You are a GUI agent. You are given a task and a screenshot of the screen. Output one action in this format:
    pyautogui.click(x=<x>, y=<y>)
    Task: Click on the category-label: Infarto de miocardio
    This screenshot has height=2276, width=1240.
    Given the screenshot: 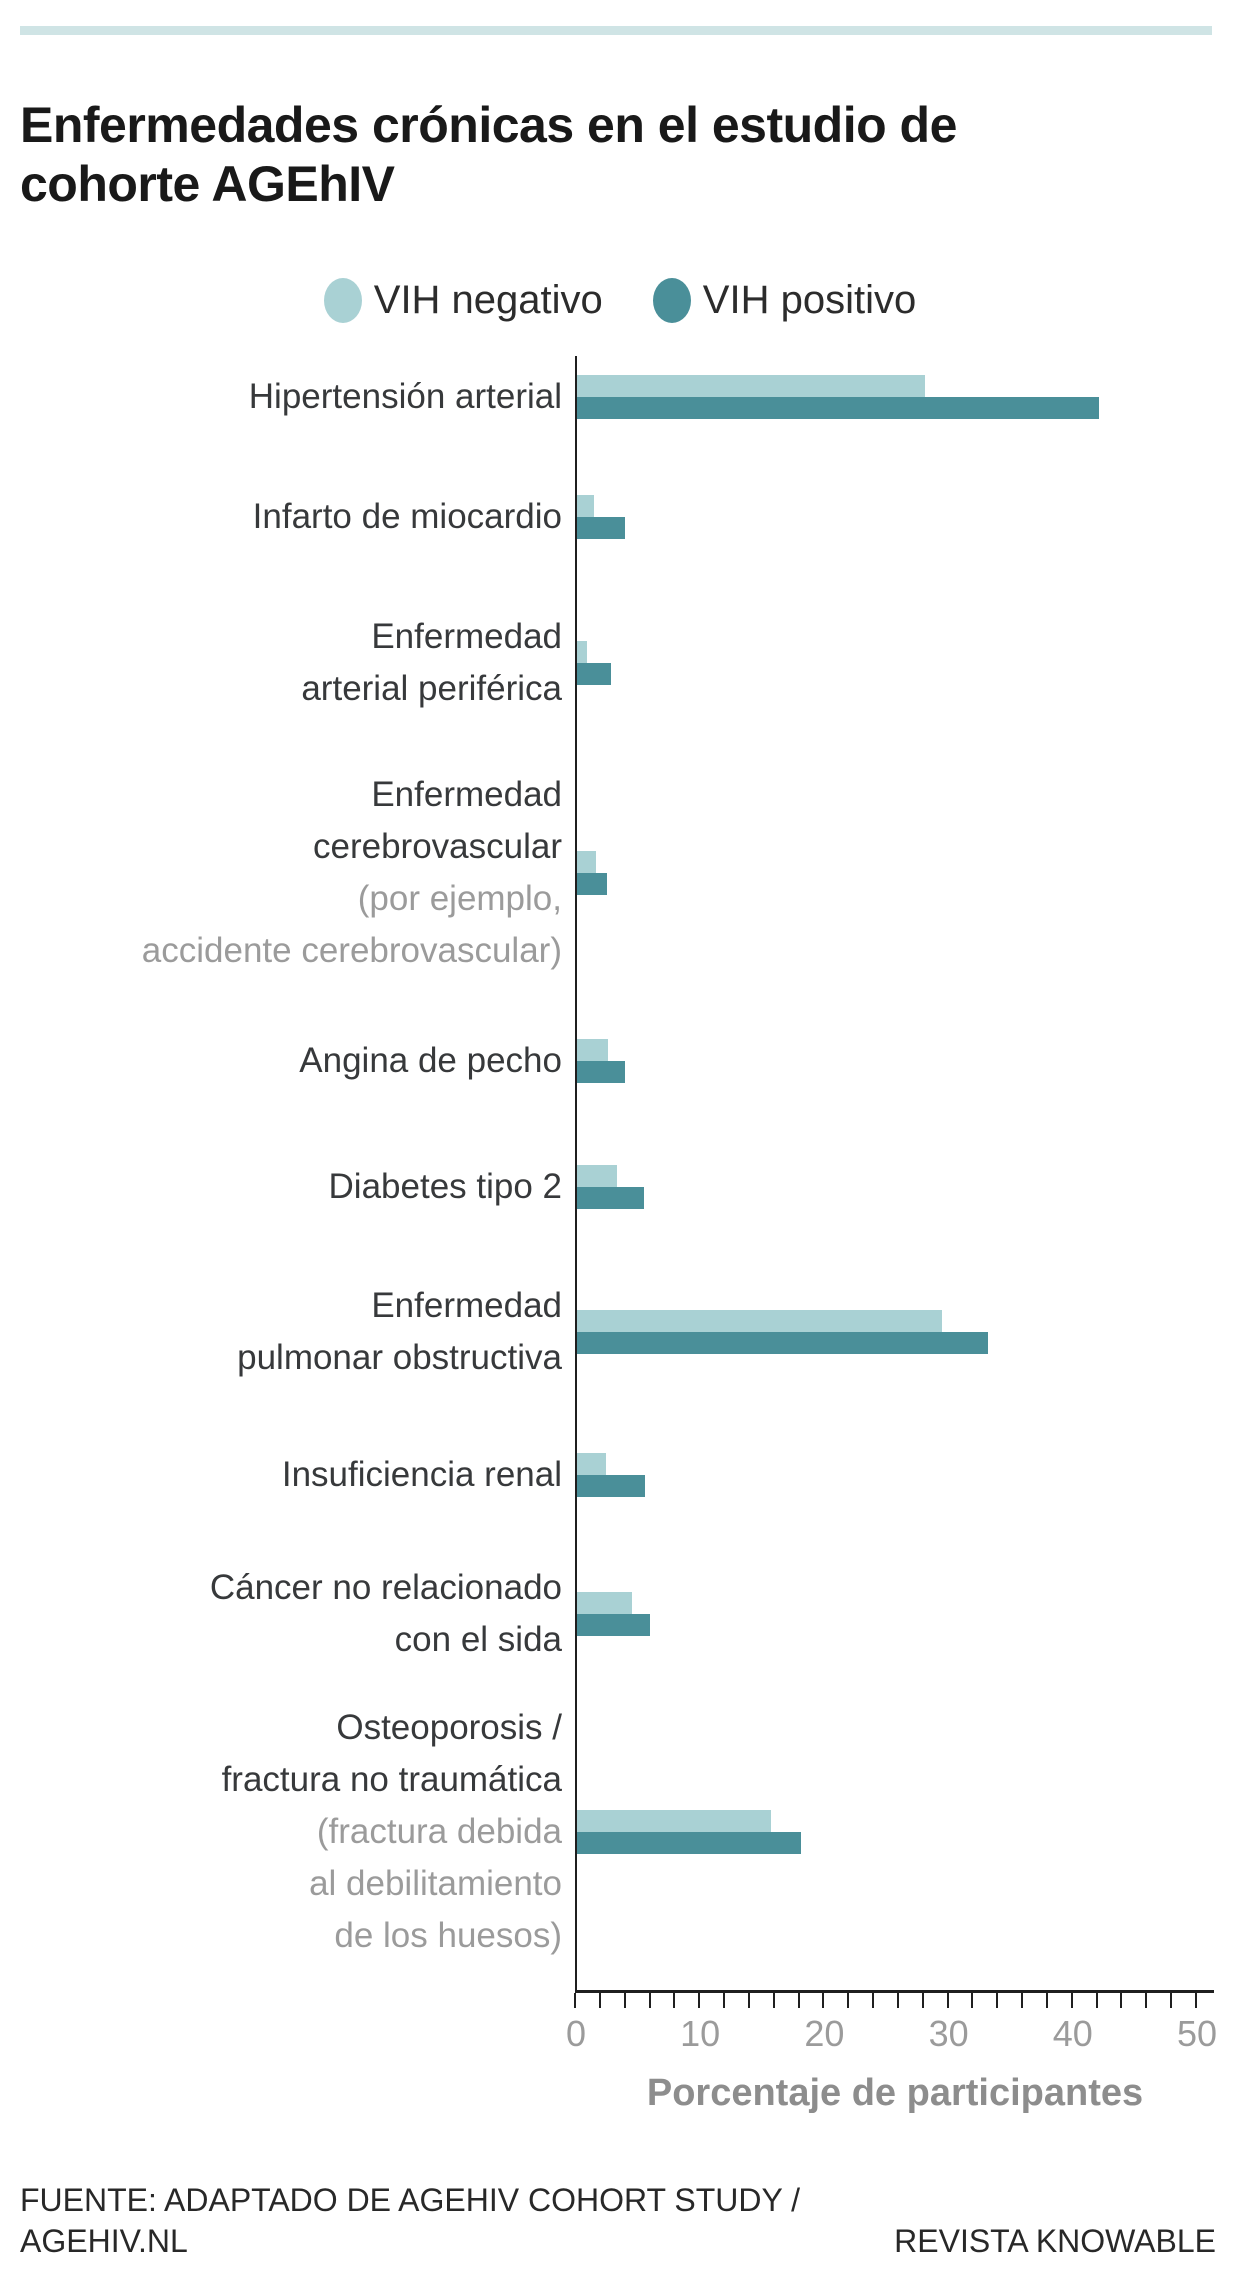 What is the action you would take?
    pyautogui.click(x=407, y=517)
    